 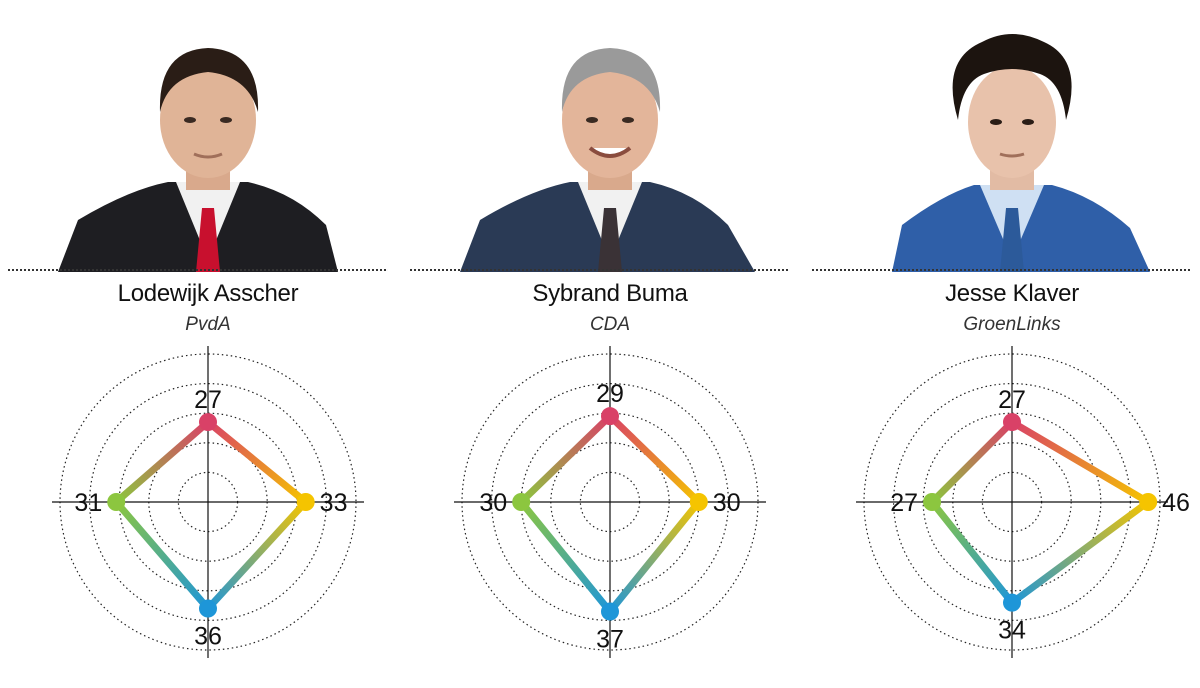 I want to click on portrait-asscher, so click(x=198, y=160).